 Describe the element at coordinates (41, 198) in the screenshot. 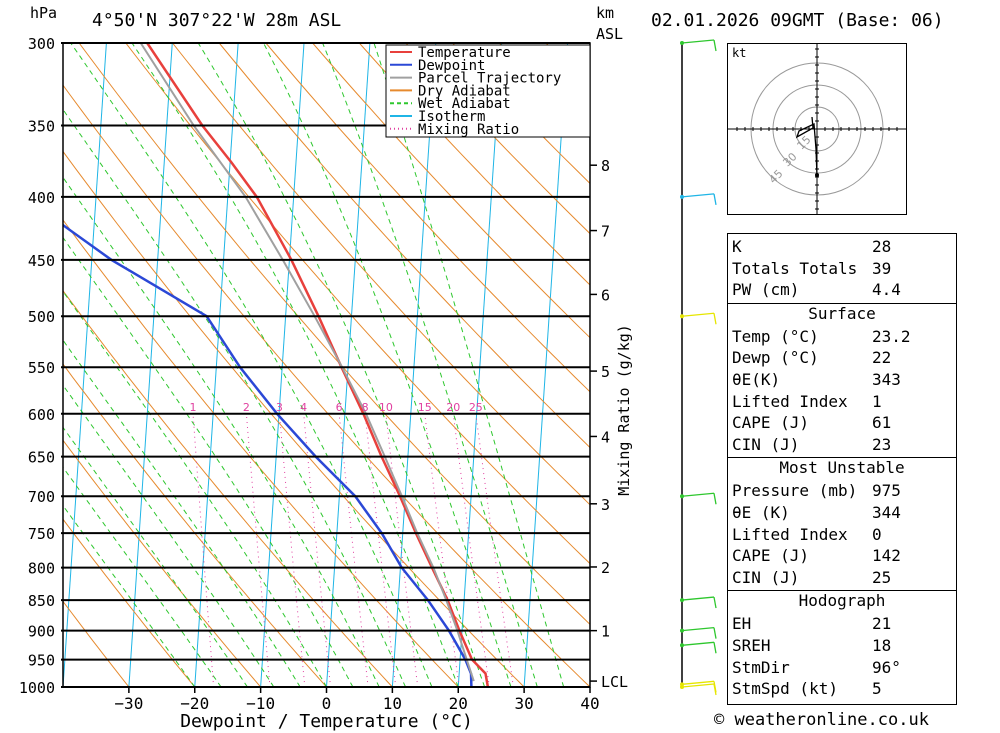

I see `pressure-tick-label: 400` at that location.